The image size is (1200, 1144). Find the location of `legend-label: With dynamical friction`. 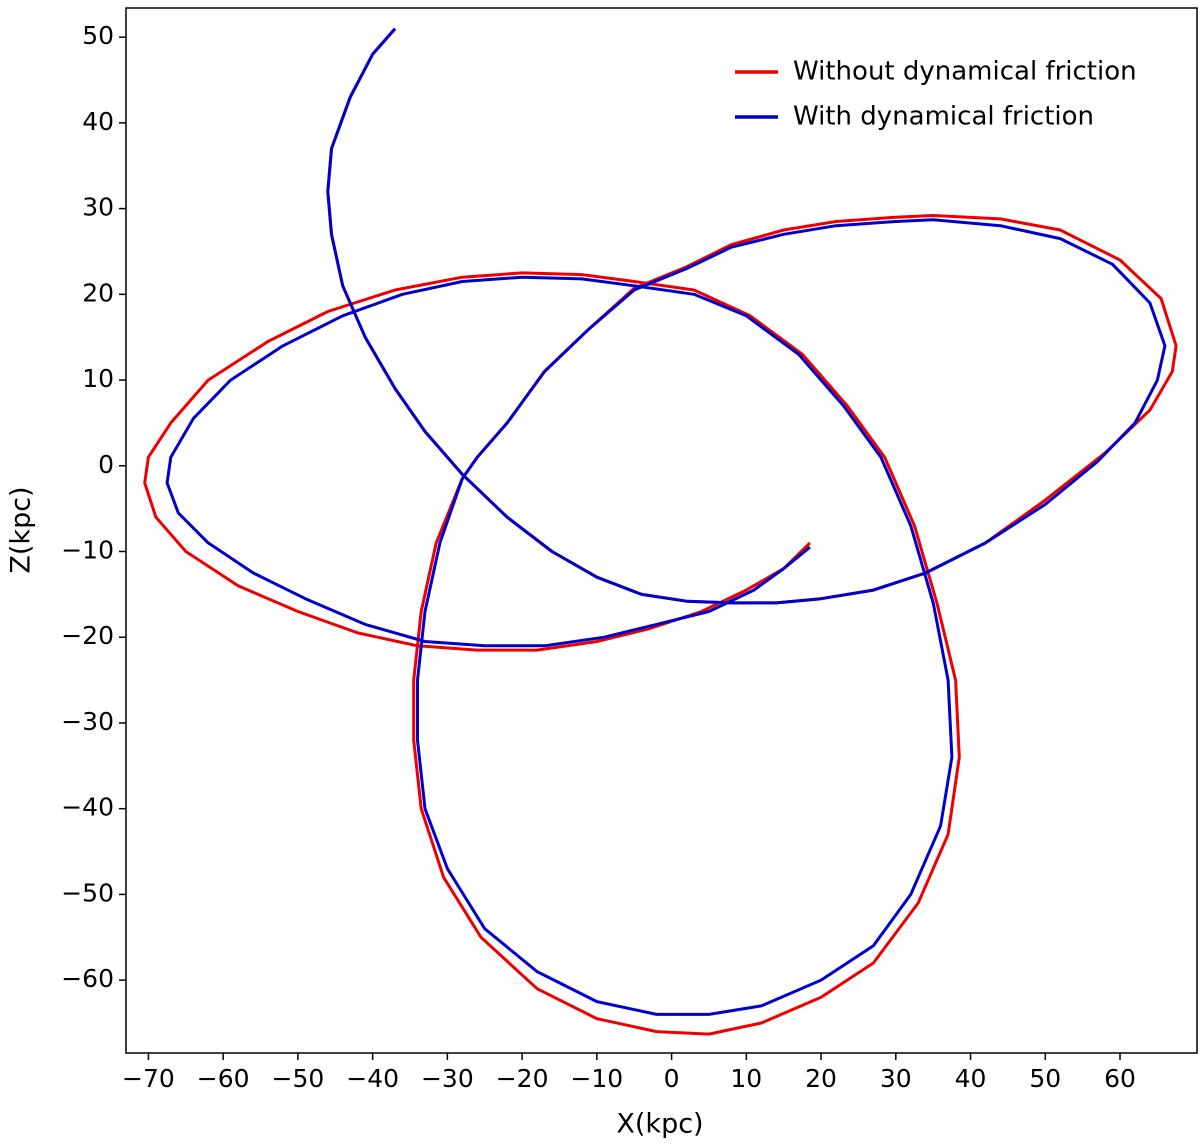

legend-label: With dynamical friction is located at coordinates (943, 117).